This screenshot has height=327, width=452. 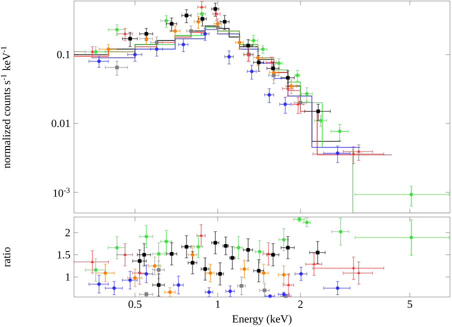 What do you see at coordinates (5, 107) in the screenshot?
I see `y-axis-title: normalized counts s$^{-1}$ keV$^{-1}$` at bounding box center [5, 107].